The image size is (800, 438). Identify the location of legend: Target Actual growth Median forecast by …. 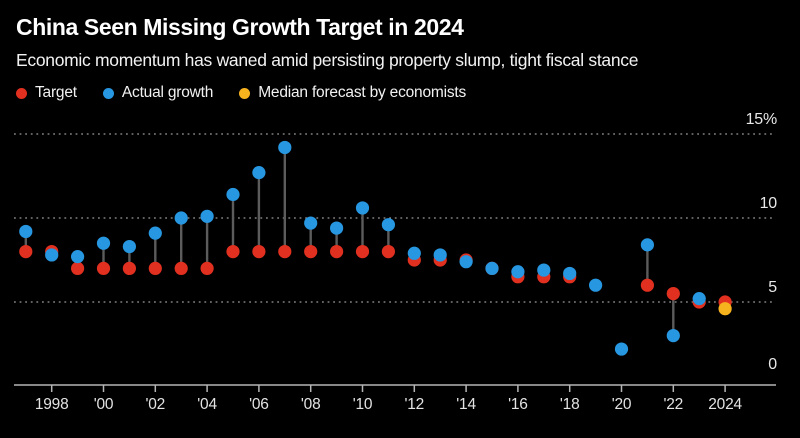
(400, 93).